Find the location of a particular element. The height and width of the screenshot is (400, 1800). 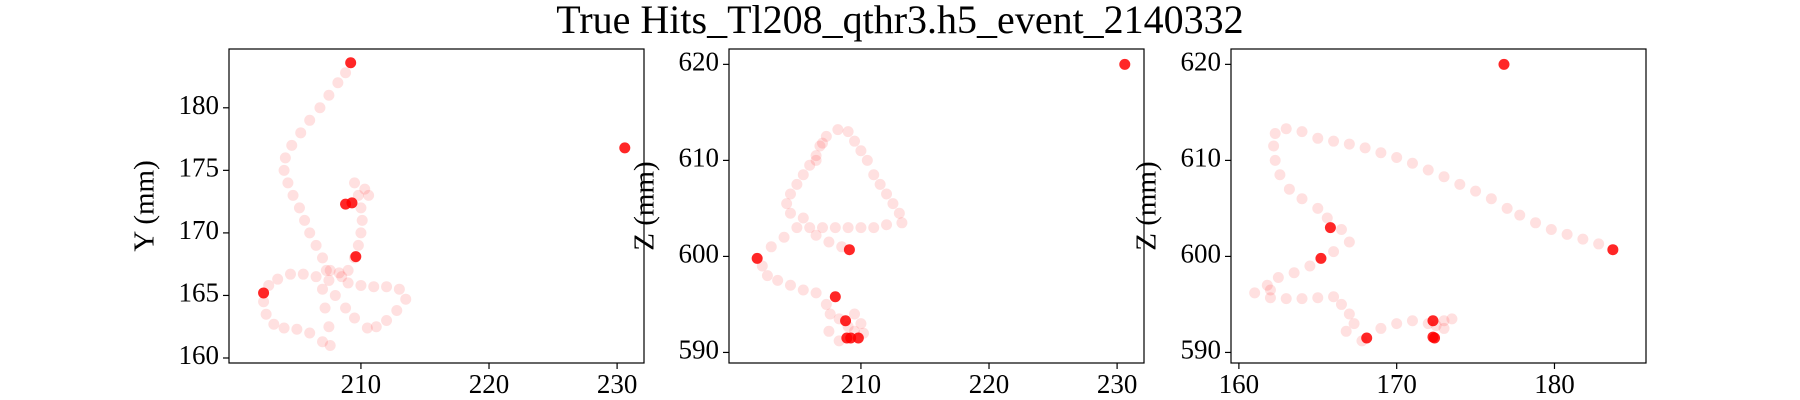

x-tick-label: 160 is located at coordinates (1239, 384).